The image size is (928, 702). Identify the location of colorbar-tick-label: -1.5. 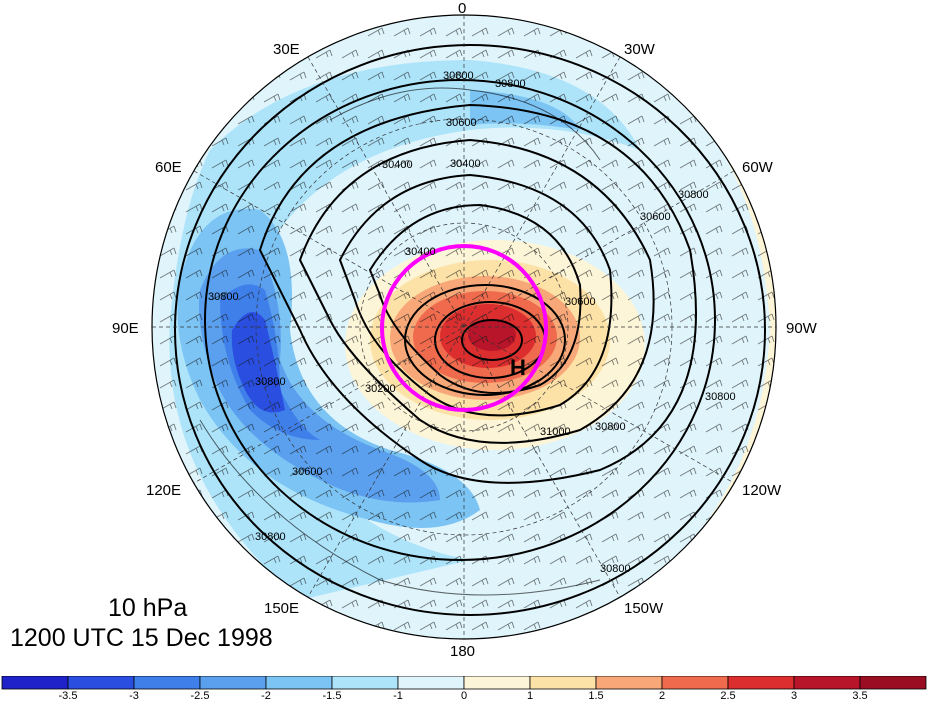
(332, 696).